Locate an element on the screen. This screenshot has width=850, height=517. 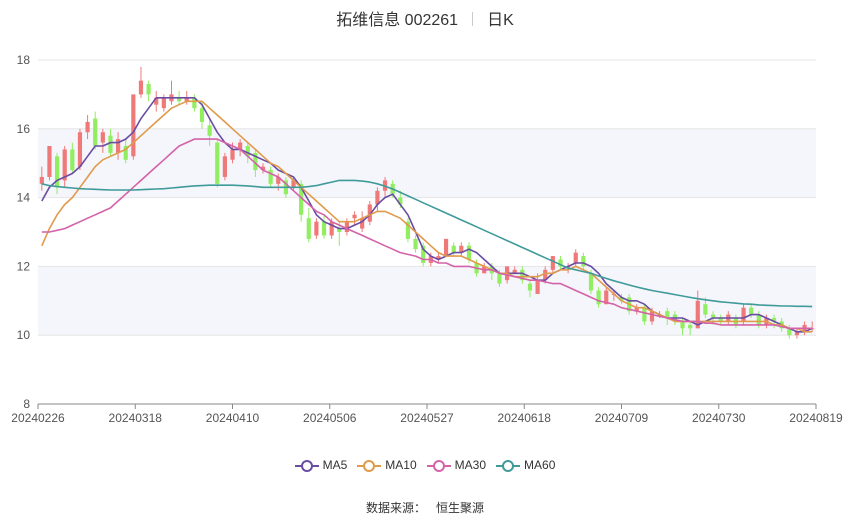
legend-ma60: MA60 is located at coordinates (525, 465).